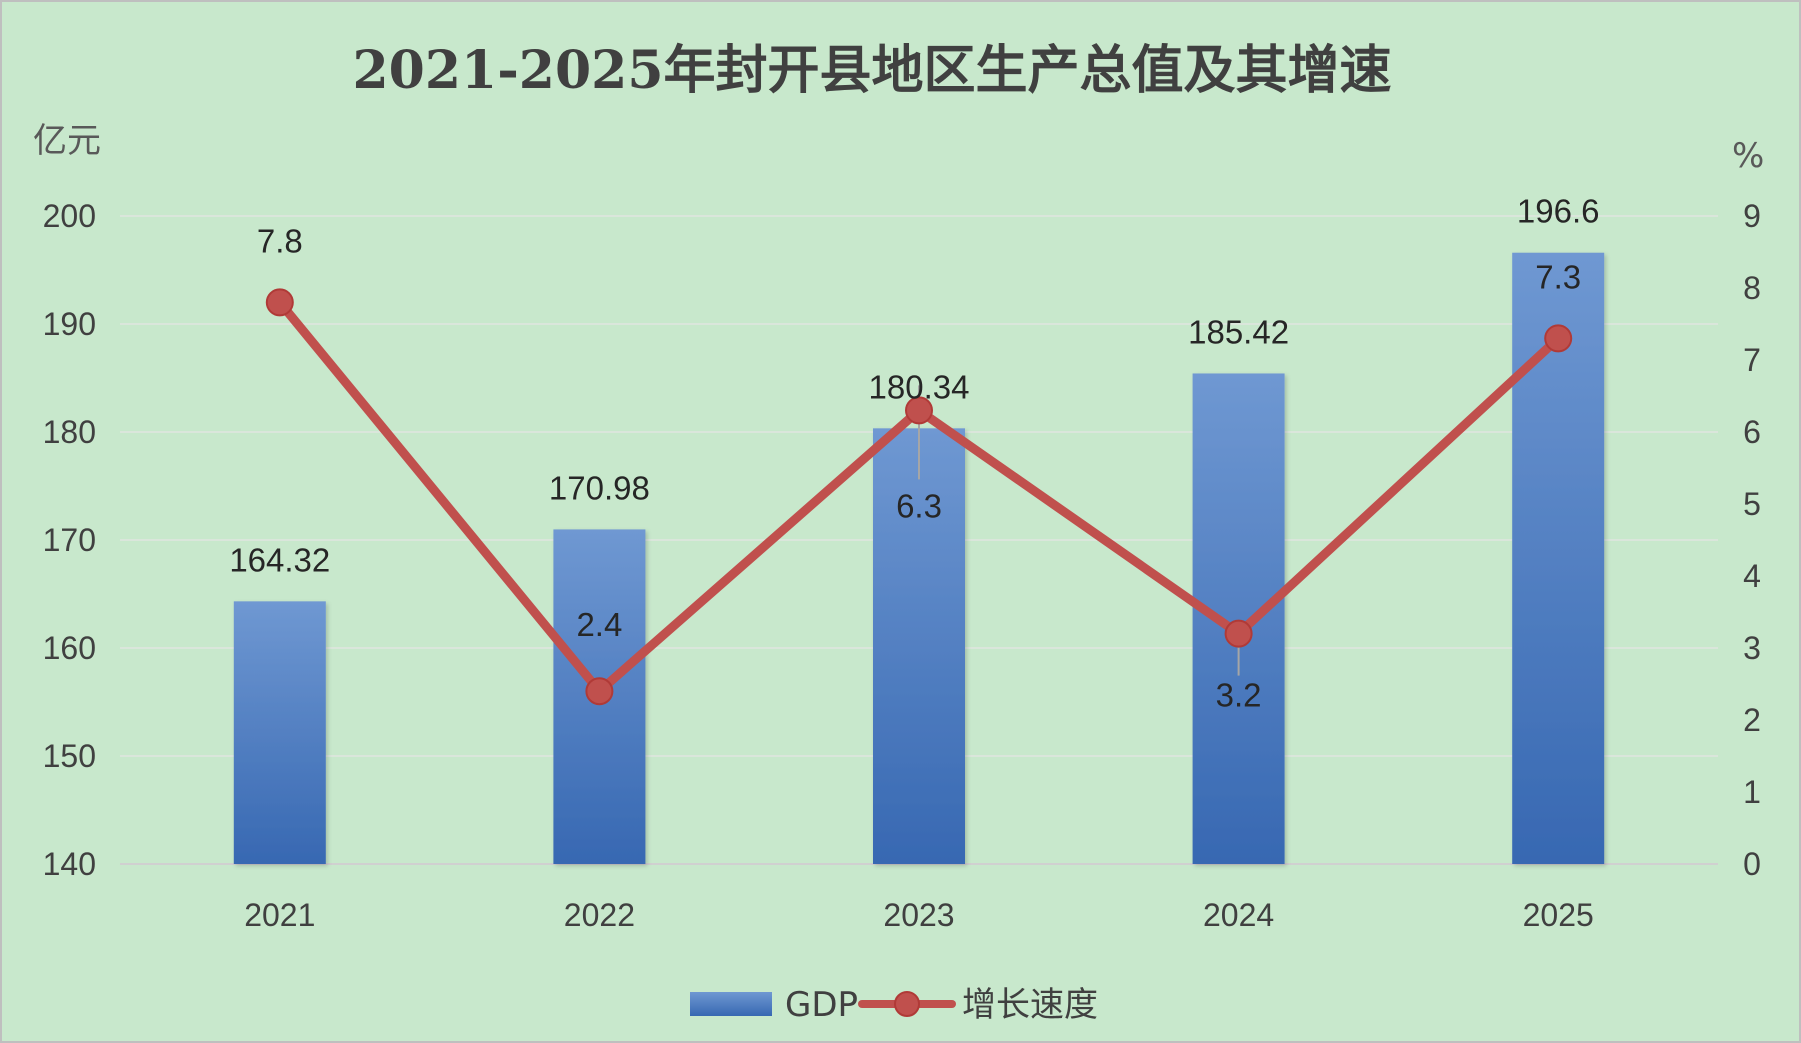 The image size is (1801, 1043). What do you see at coordinates (279, 559) in the screenshot?
I see `gdp-data-label: 164.32` at bounding box center [279, 559].